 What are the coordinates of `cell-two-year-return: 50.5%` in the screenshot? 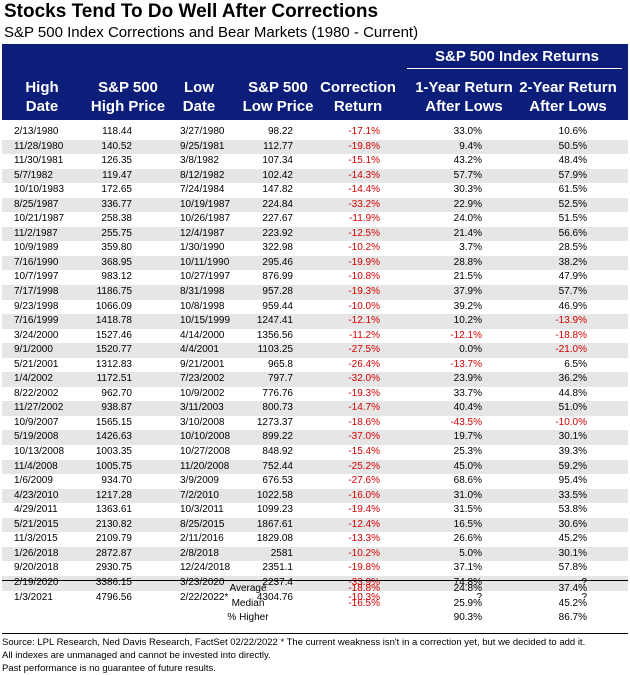 It's located at (572, 146).